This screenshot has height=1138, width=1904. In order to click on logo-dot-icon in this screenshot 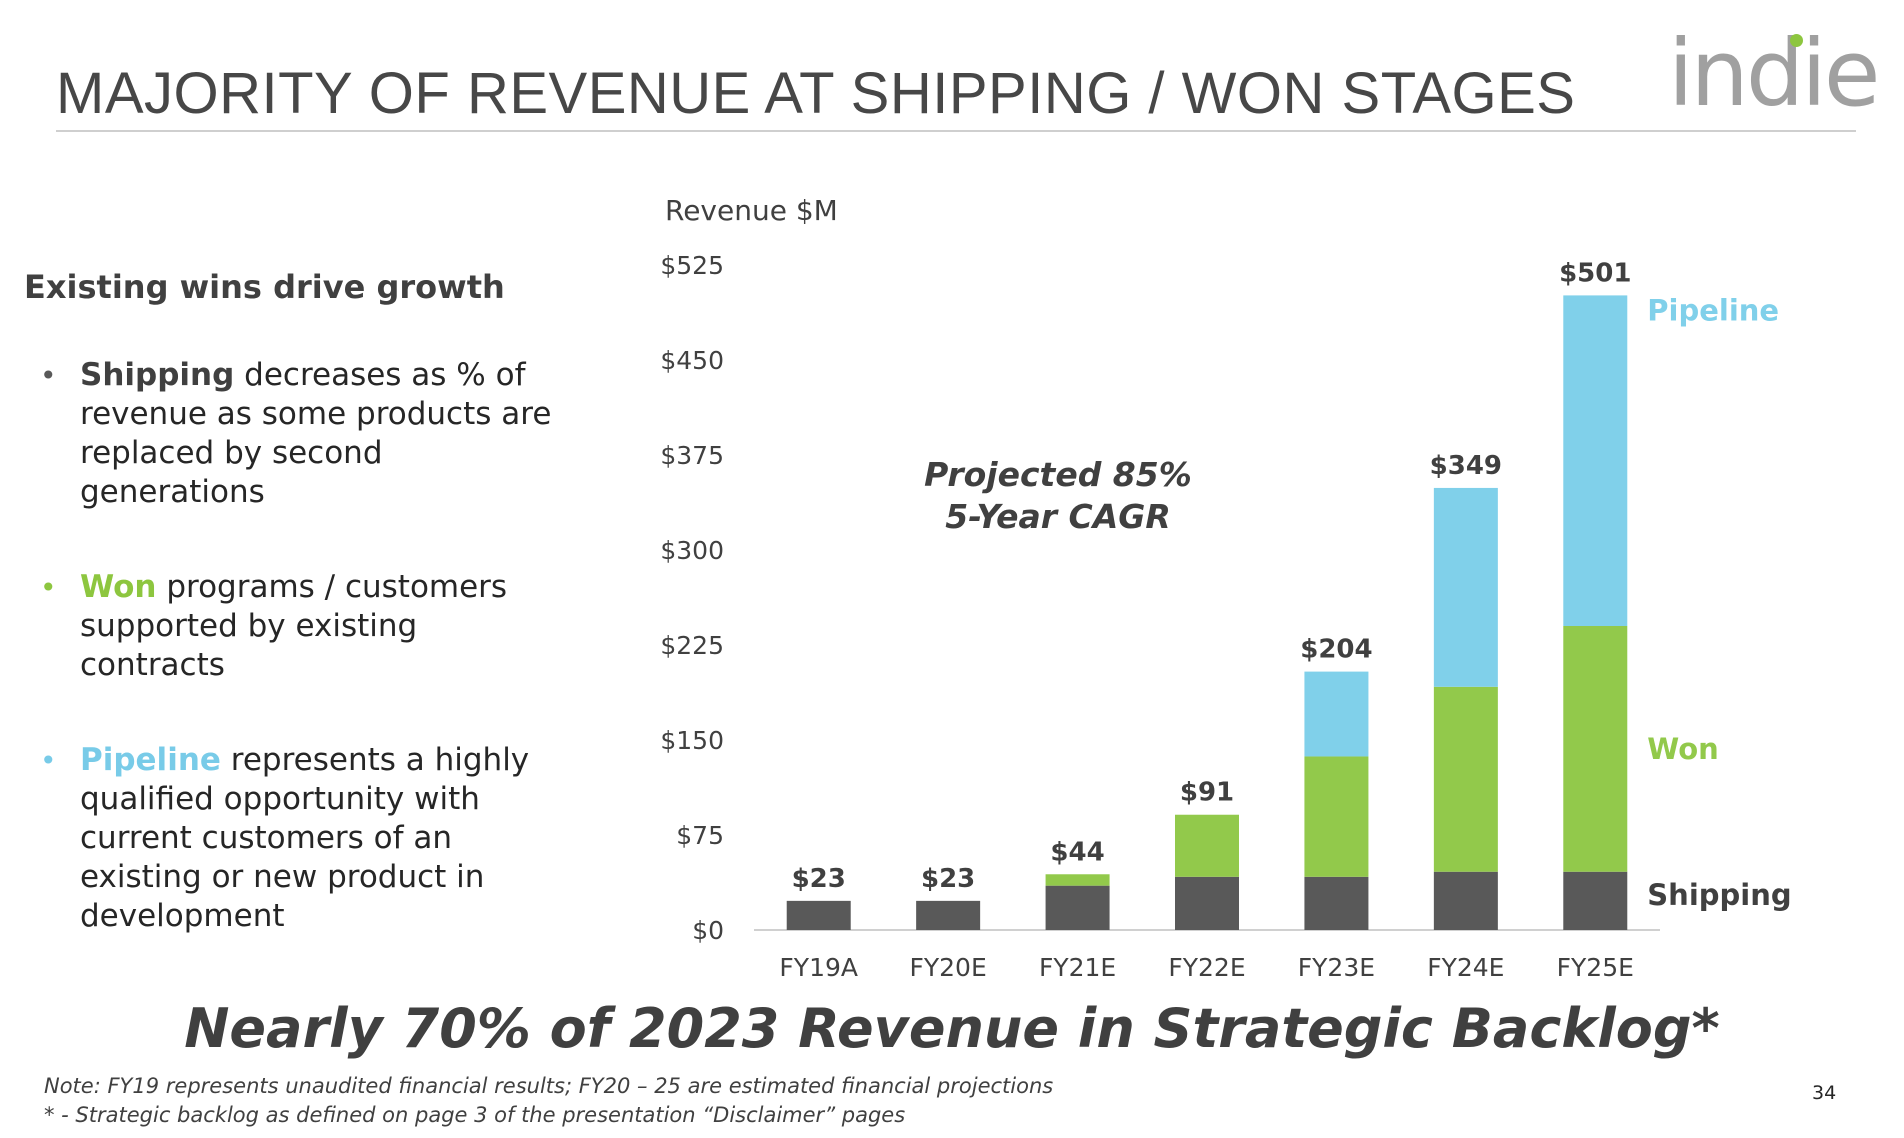, I will do `click(1796, 40)`.